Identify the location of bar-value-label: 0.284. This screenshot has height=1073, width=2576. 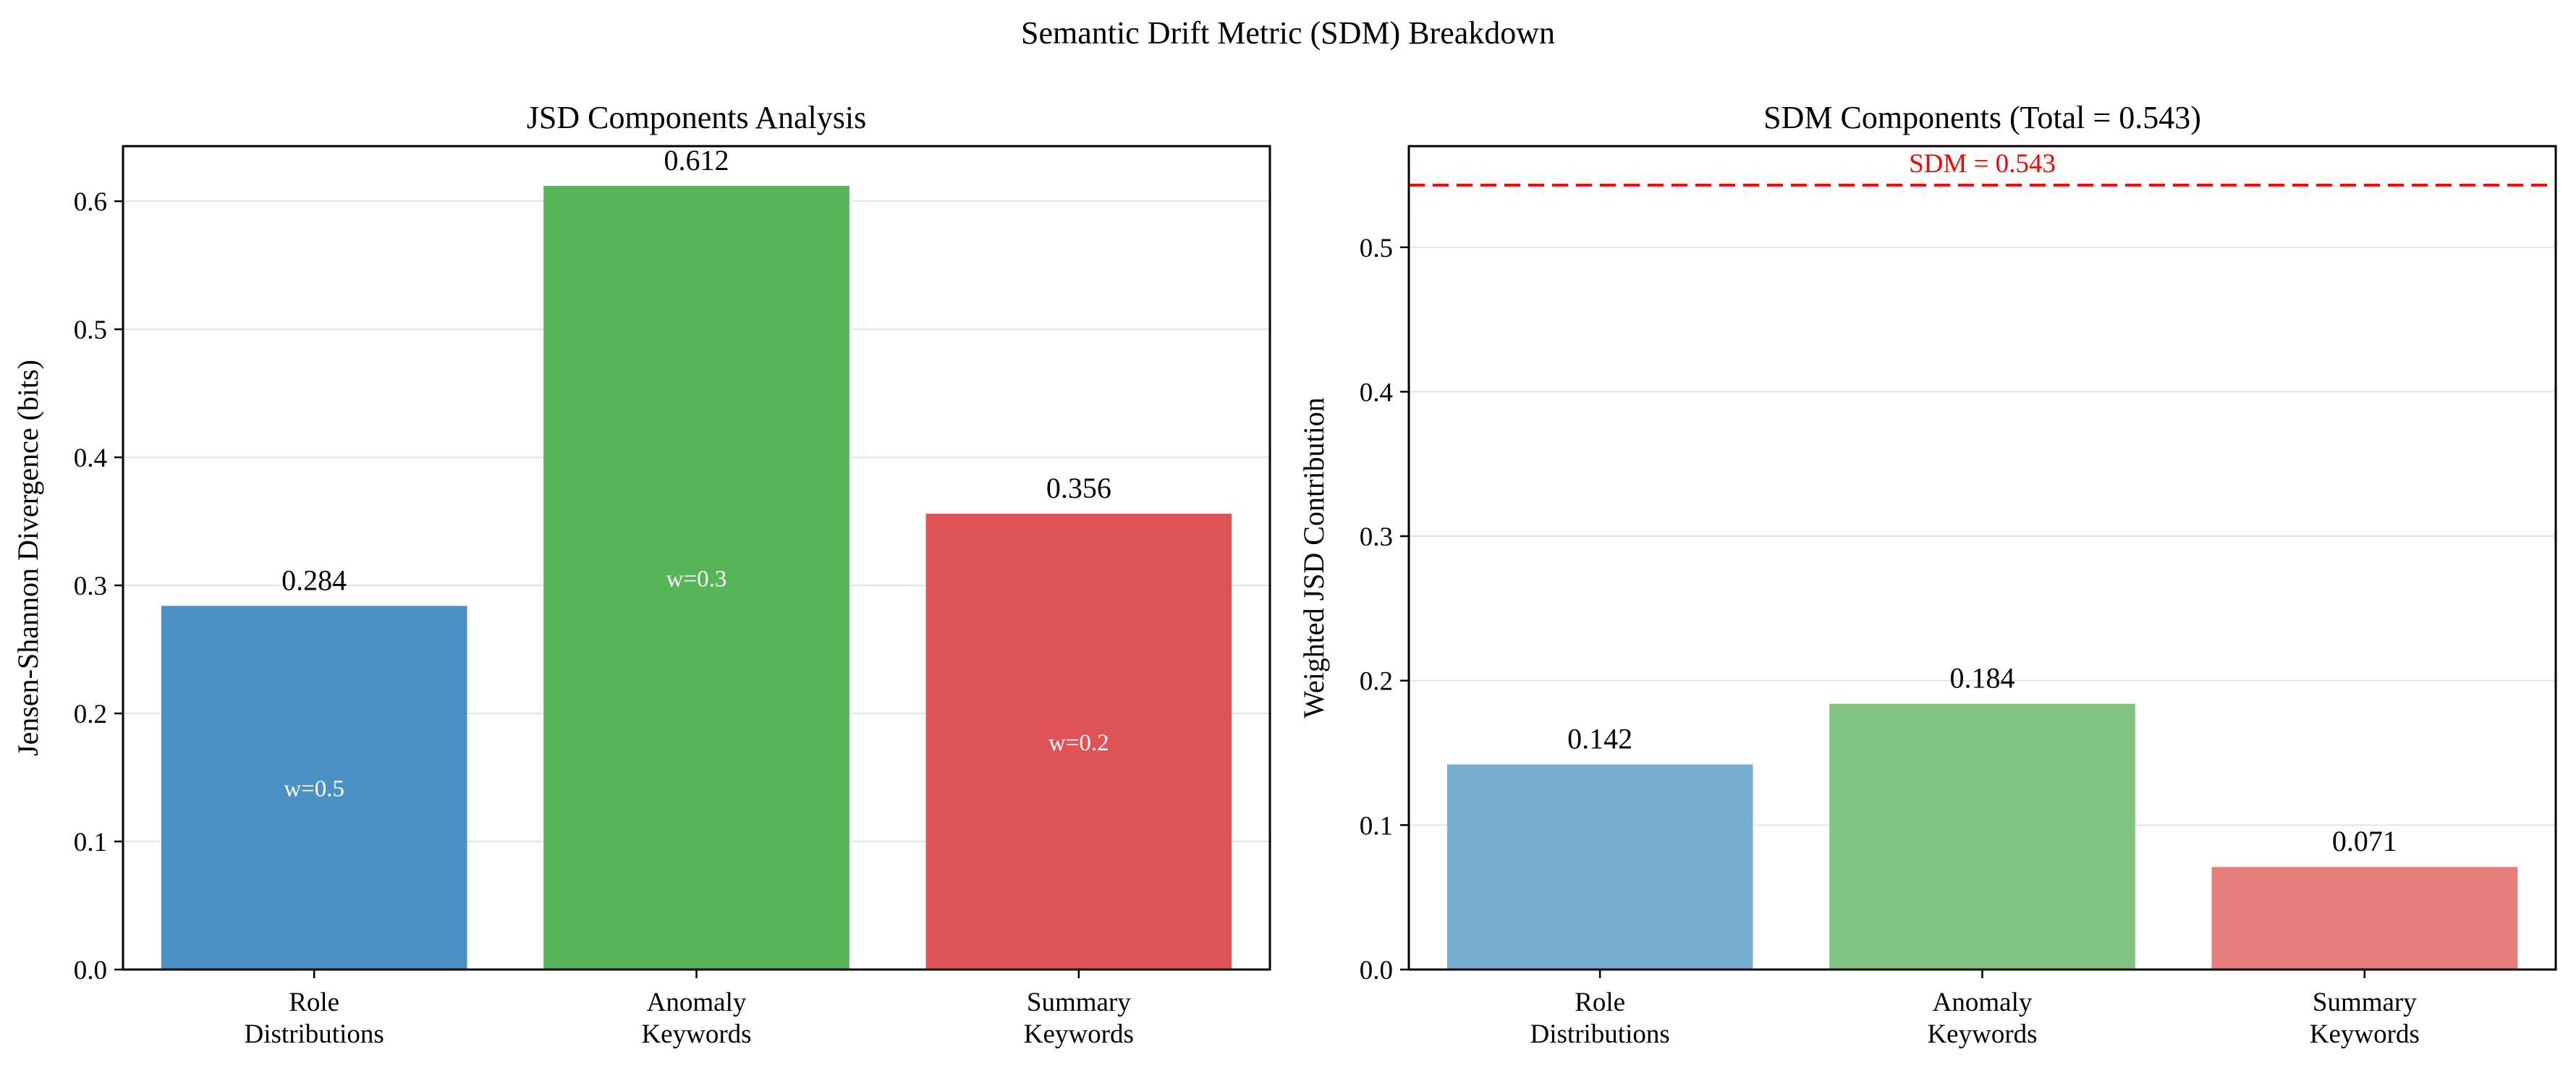
(314, 580).